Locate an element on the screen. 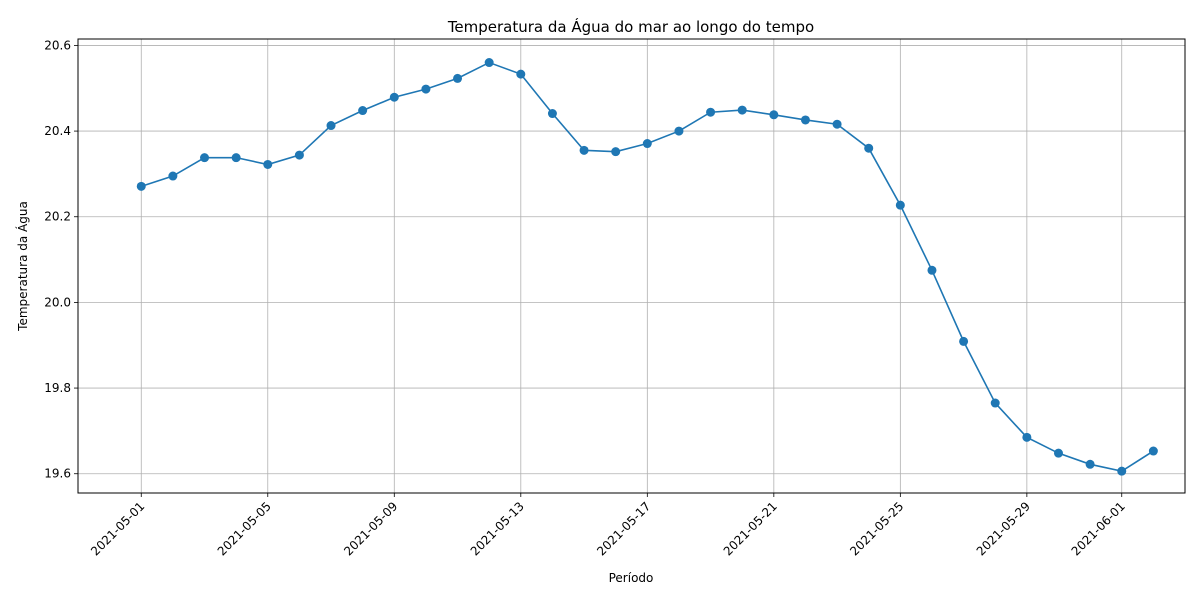 The width and height of the screenshot is (1200, 600). x-tick-label: 2021-05-25 is located at coordinates (876, 528).